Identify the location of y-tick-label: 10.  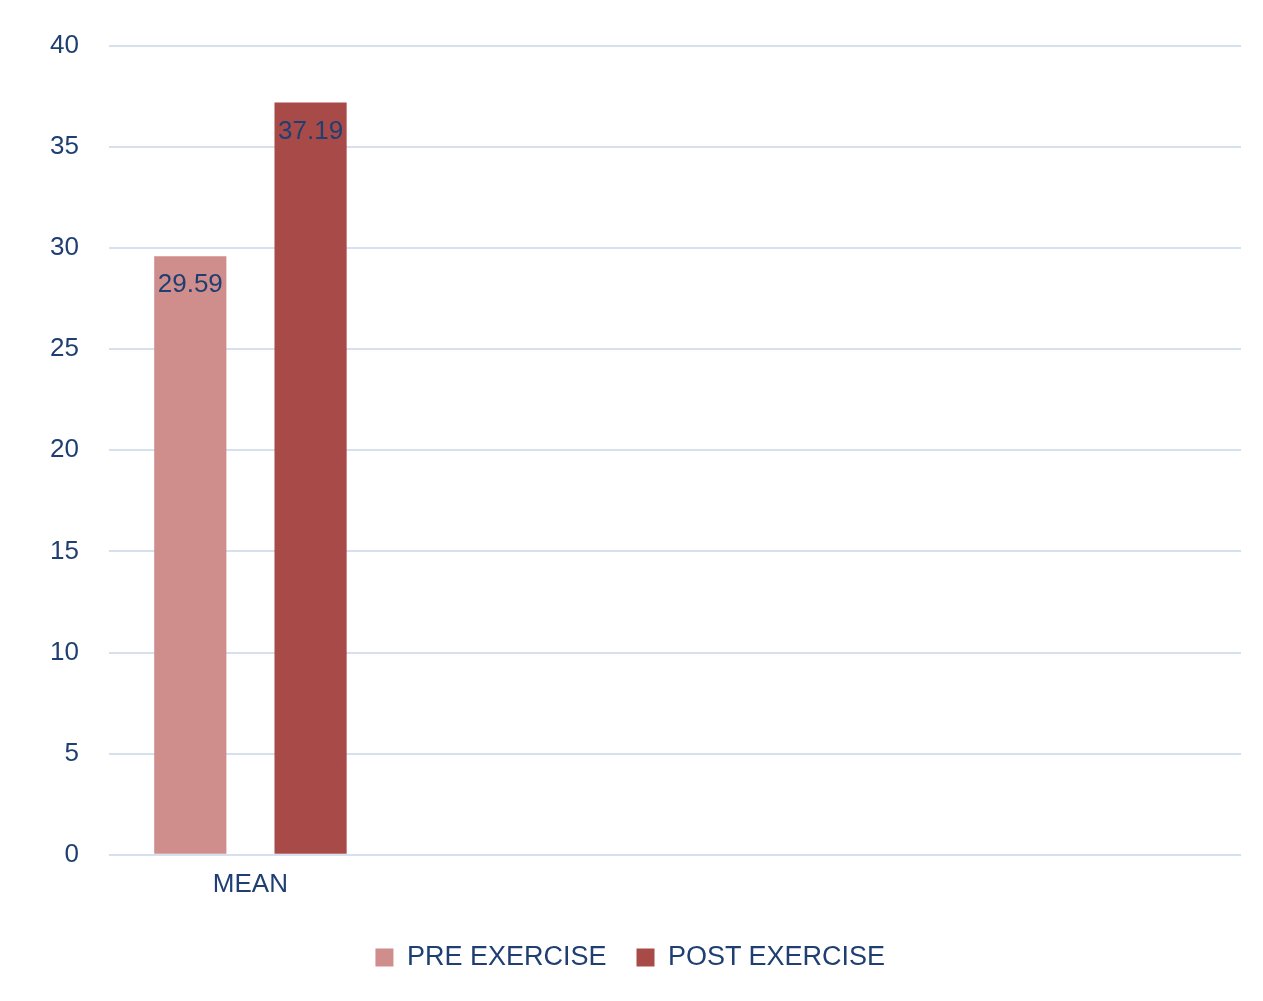
(64, 650).